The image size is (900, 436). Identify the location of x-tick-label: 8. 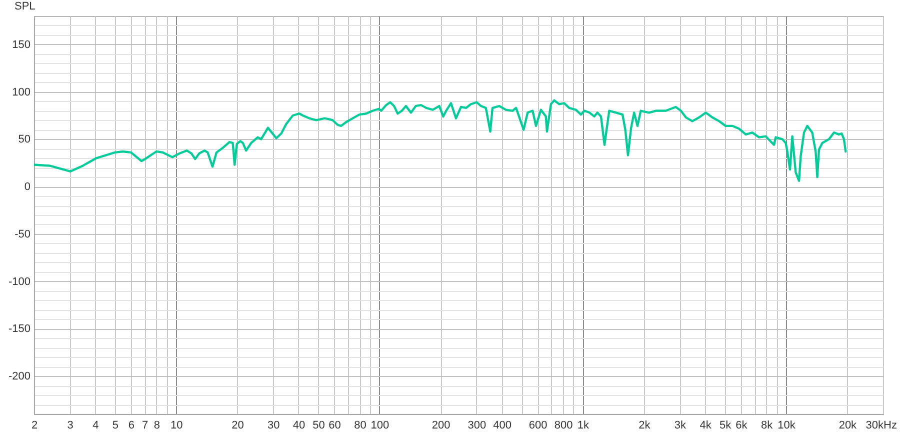
(157, 426).